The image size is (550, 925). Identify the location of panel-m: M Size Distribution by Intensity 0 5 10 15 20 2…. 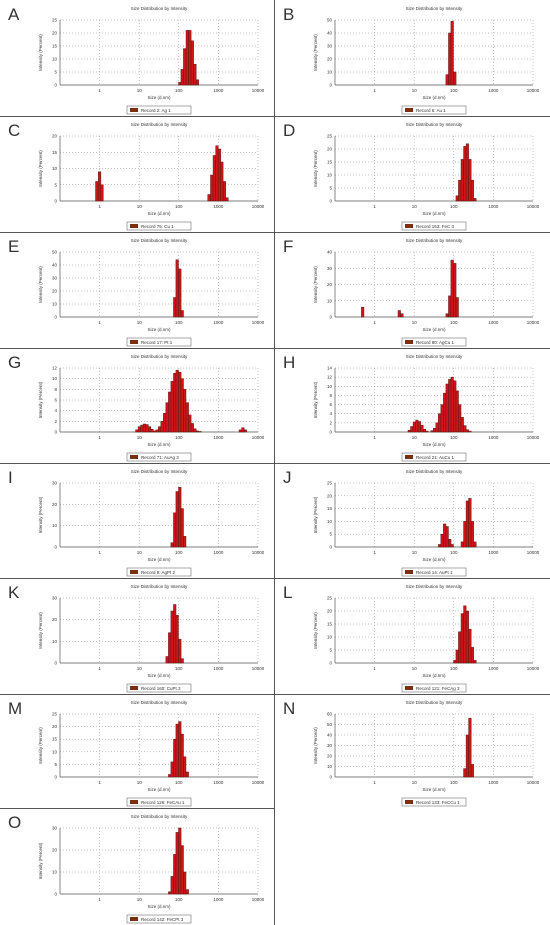
(136, 753).